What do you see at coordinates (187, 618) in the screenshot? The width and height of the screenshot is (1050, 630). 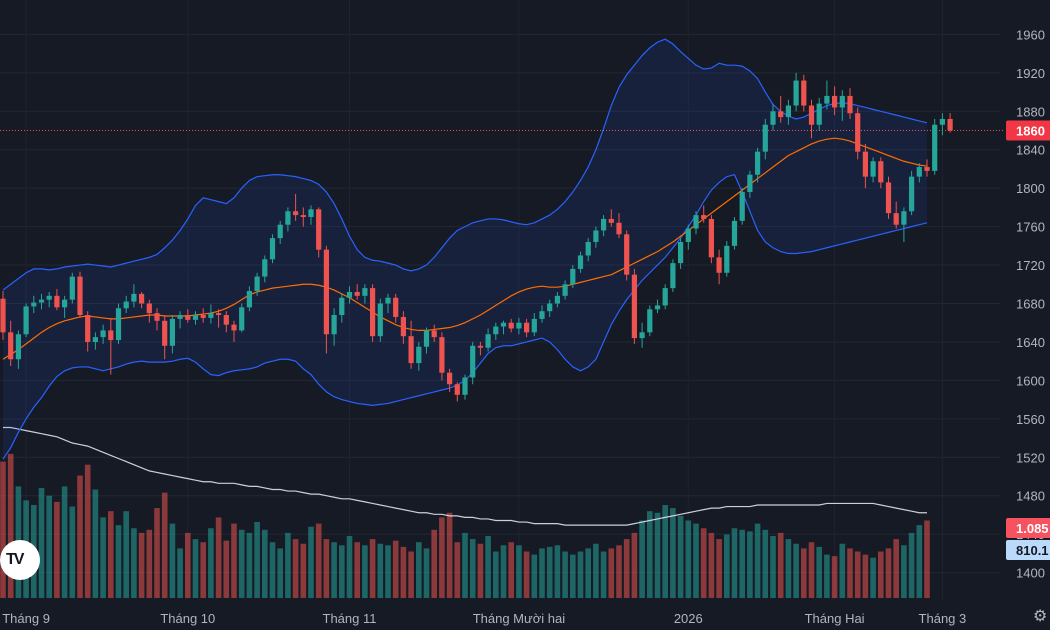 I see `x-tick-label: Tháng 10` at bounding box center [187, 618].